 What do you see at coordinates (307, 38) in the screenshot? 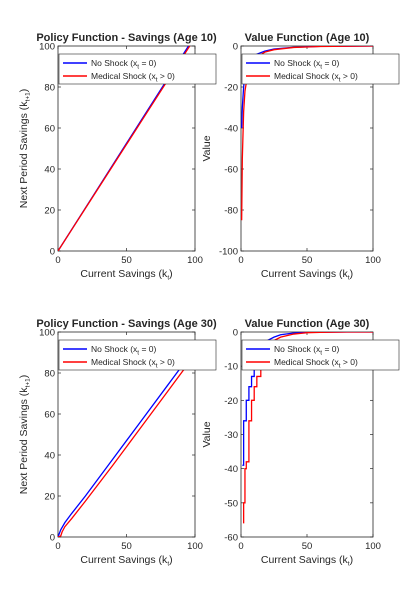
I see `chart-title: Value Function (Age 10)` at bounding box center [307, 38].